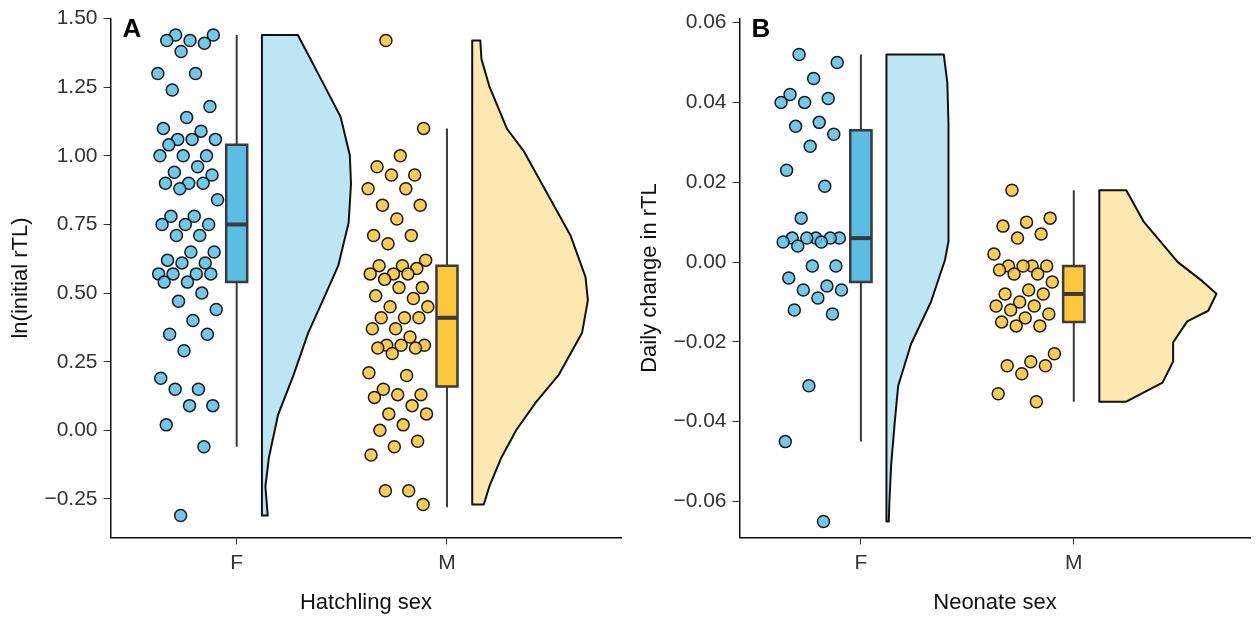  What do you see at coordinates (700, 420) in the screenshot?
I see `y-tick-label: −0.04` at bounding box center [700, 420].